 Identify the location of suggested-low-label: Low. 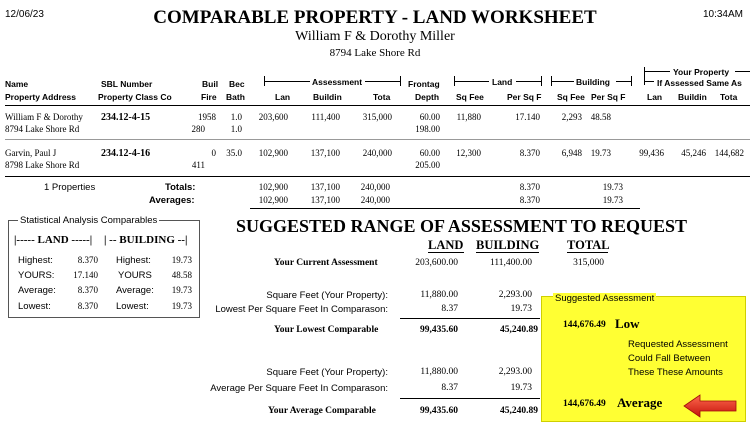
(627, 323).